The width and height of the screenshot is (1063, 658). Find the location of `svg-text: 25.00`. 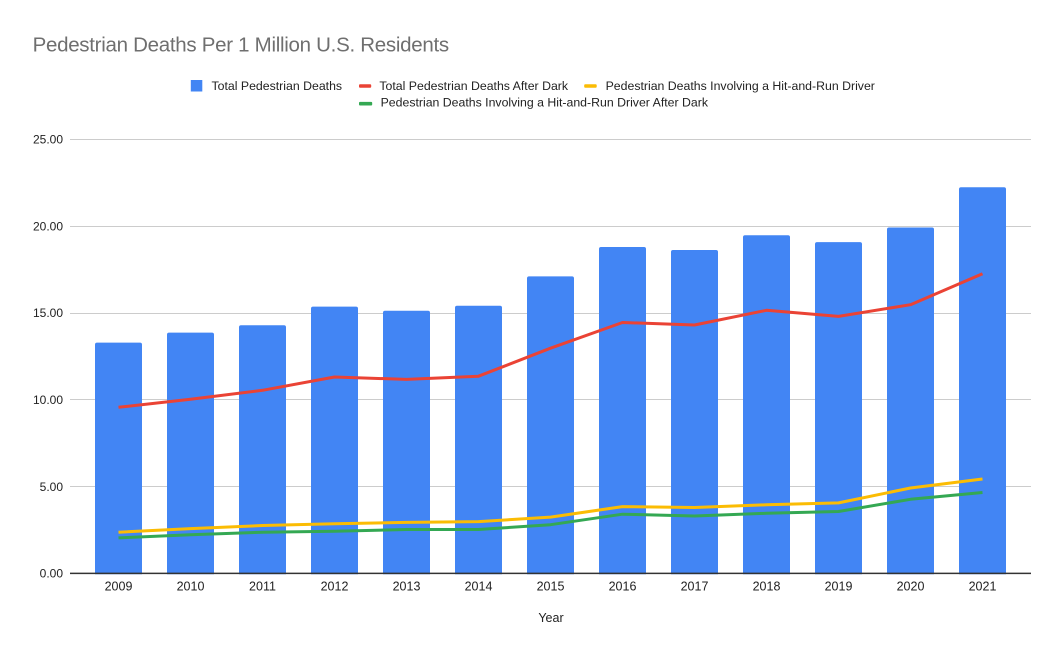

svg-text: 25.00 is located at coordinates (48, 140).